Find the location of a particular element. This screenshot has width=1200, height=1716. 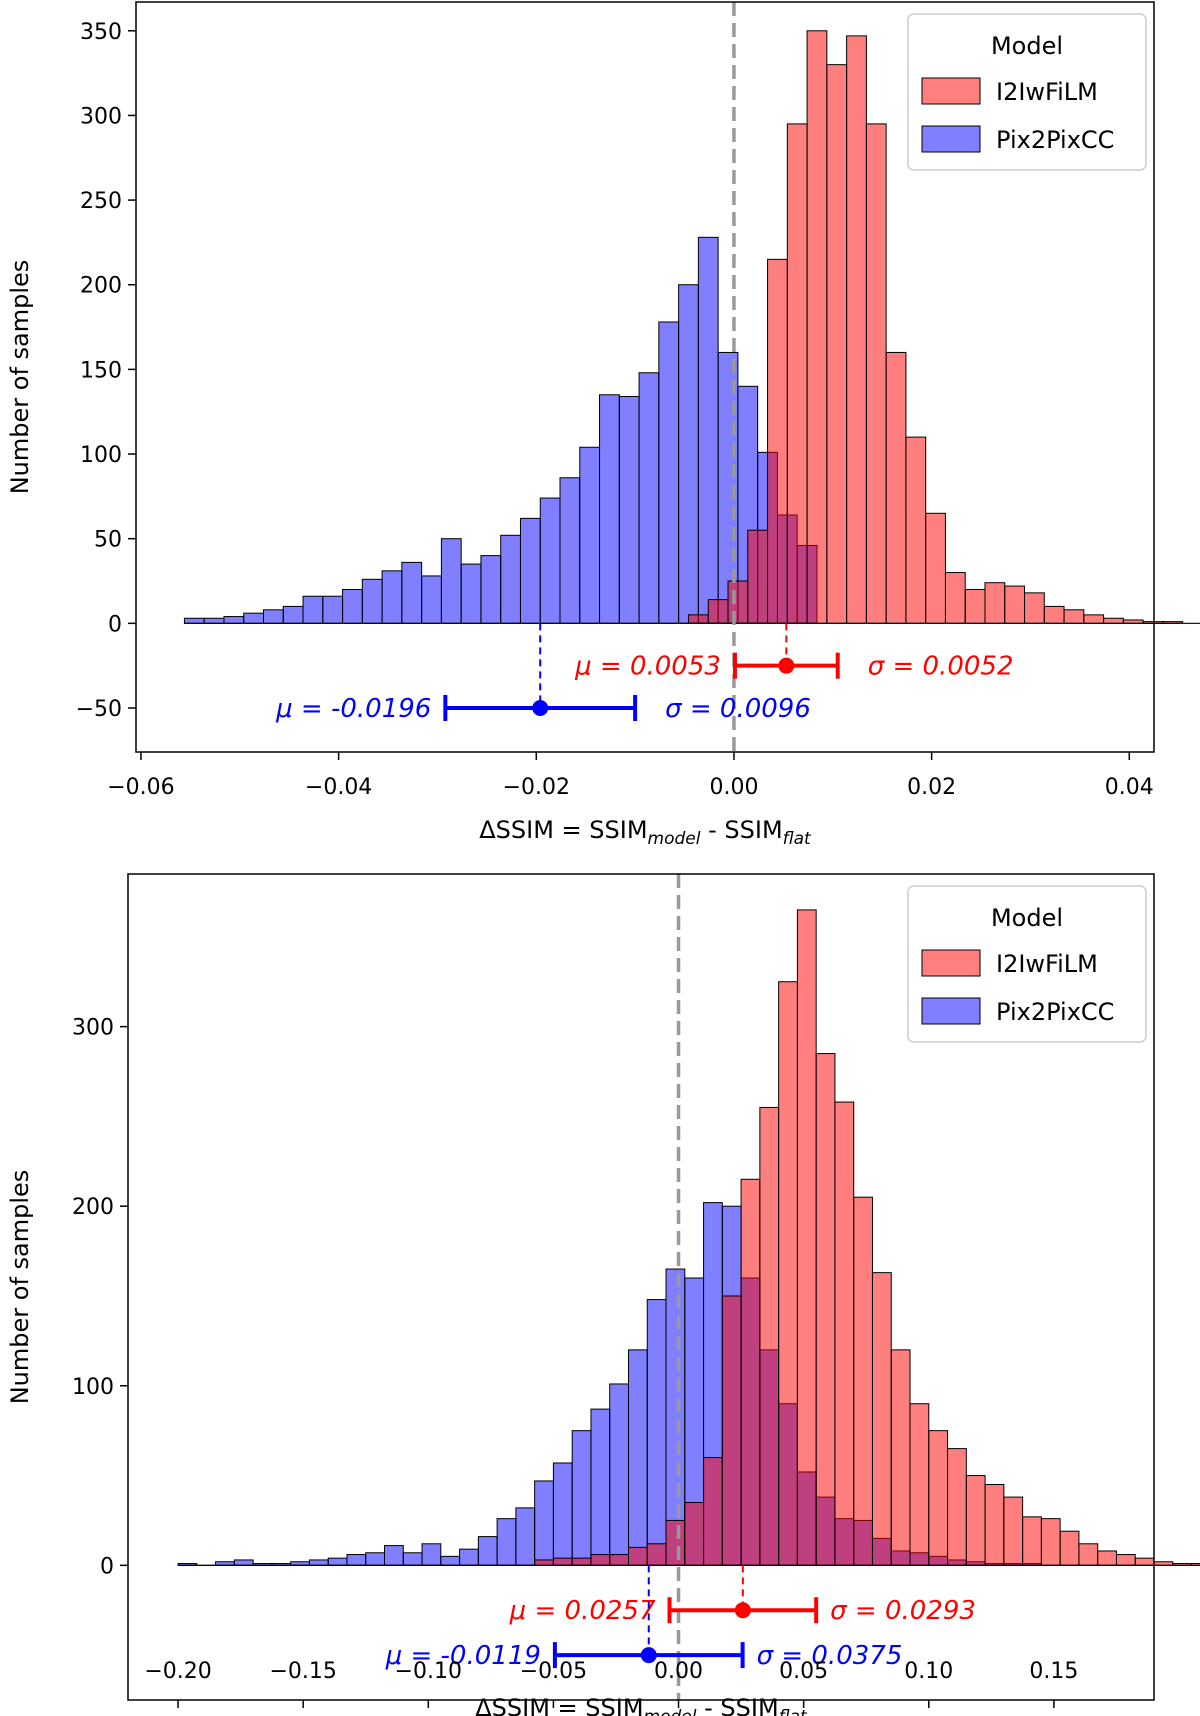

sigma-label: σ = 0.0293 is located at coordinates (903, 1611).